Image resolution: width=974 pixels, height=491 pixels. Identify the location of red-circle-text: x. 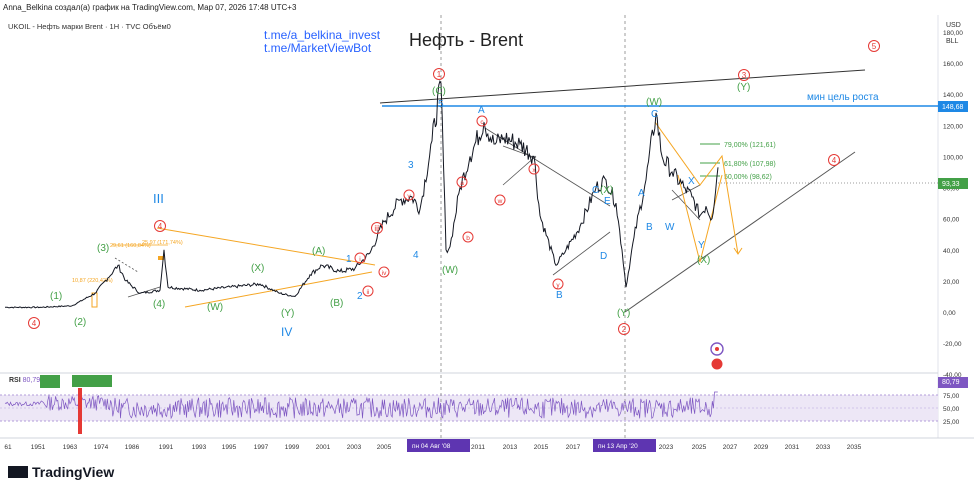
(534, 170).